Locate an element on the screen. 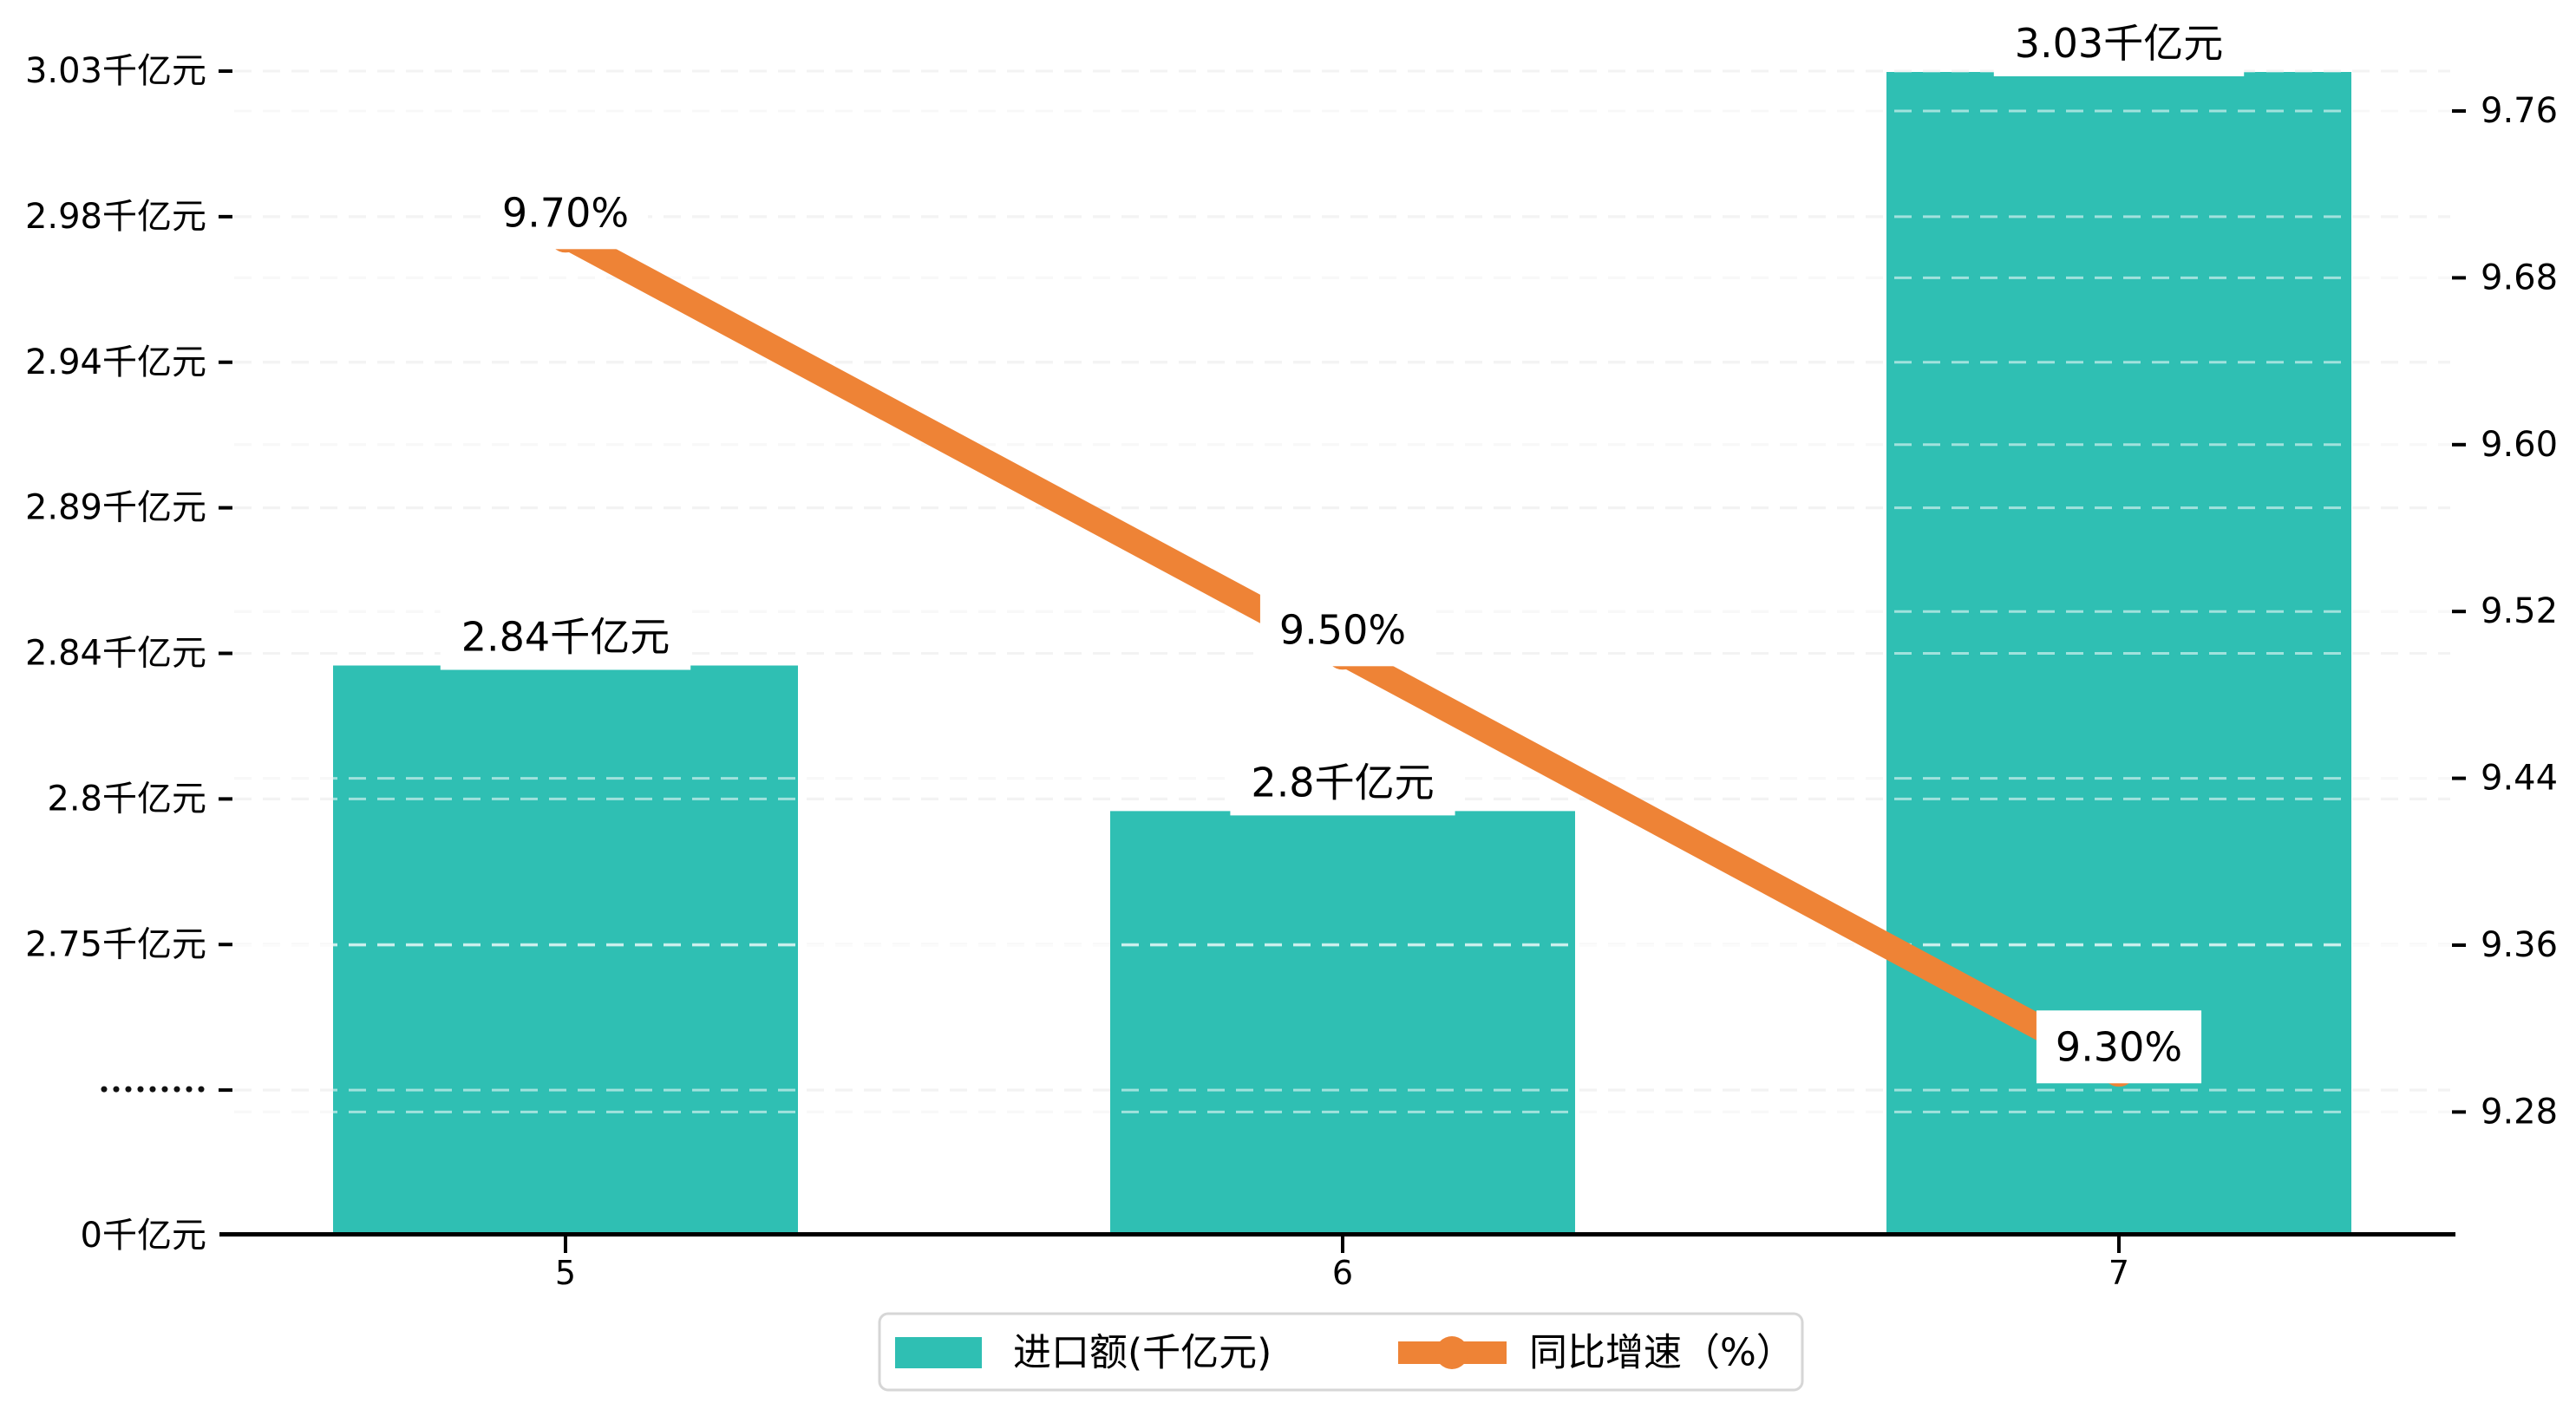 Image resolution: width=2576 pixels, height=1416 pixels. right-axis-tick-label: 9.68 is located at coordinates (2519, 278).